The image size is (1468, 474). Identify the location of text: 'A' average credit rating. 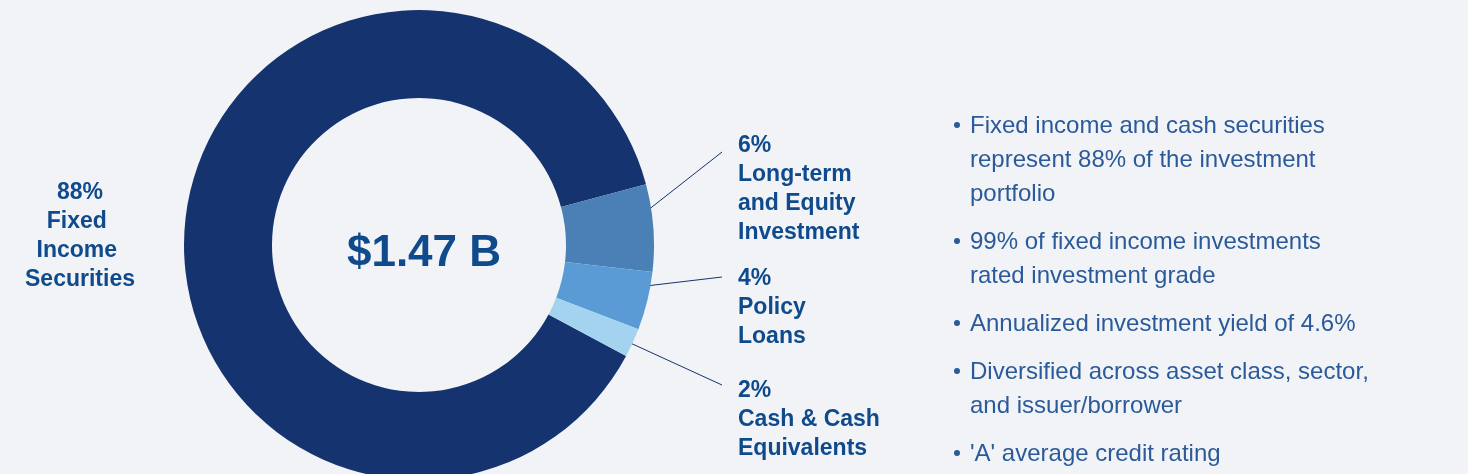
(1096, 453).